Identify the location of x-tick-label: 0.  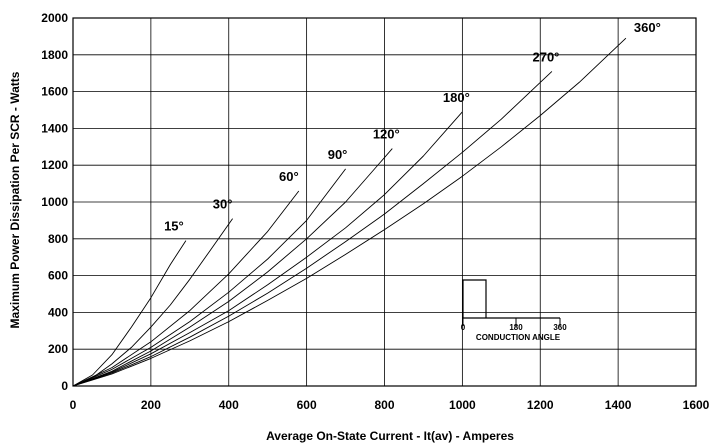
(73, 405).